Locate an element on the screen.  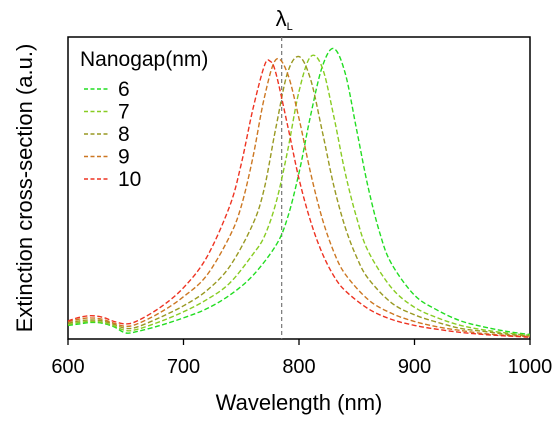
x-tick-label-800: 800 is located at coordinates (298, 367).